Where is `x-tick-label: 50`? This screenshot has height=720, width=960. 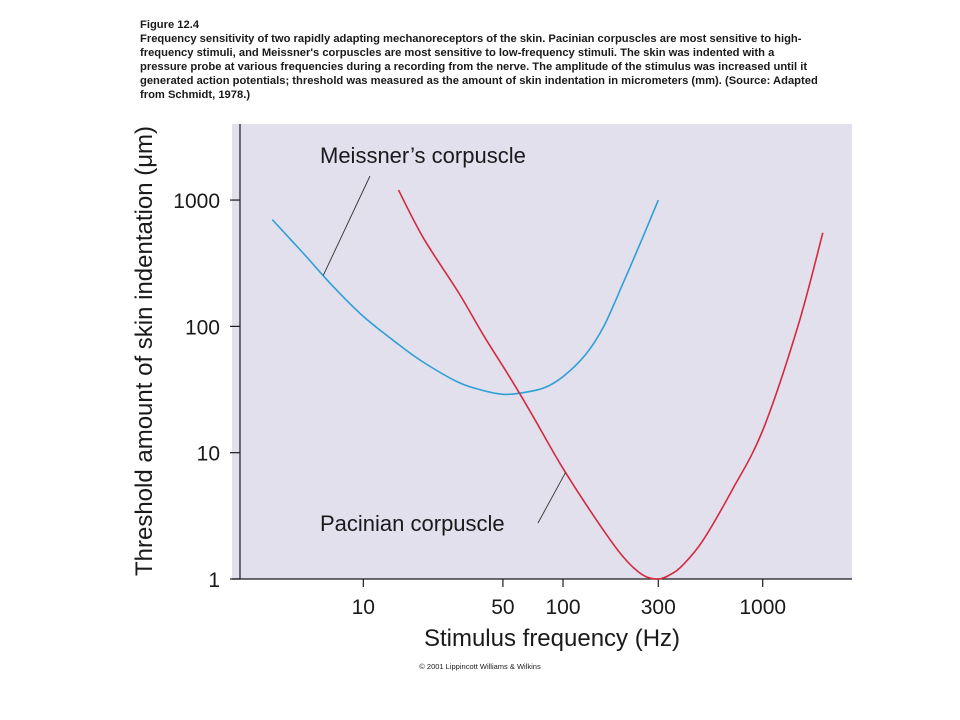 x-tick-label: 50 is located at coordinates (502, 607).